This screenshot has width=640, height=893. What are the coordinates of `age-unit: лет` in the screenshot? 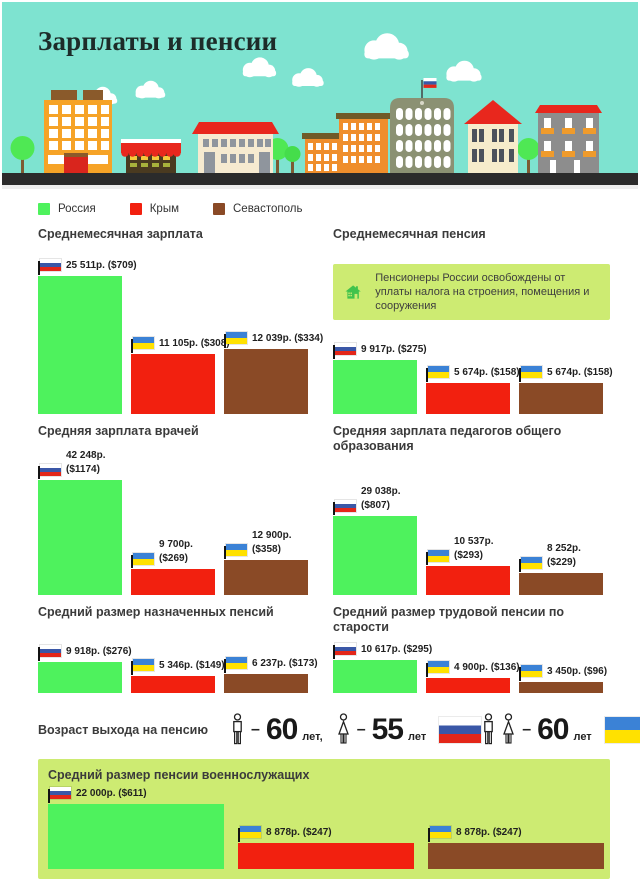 It's located at (417, 737).